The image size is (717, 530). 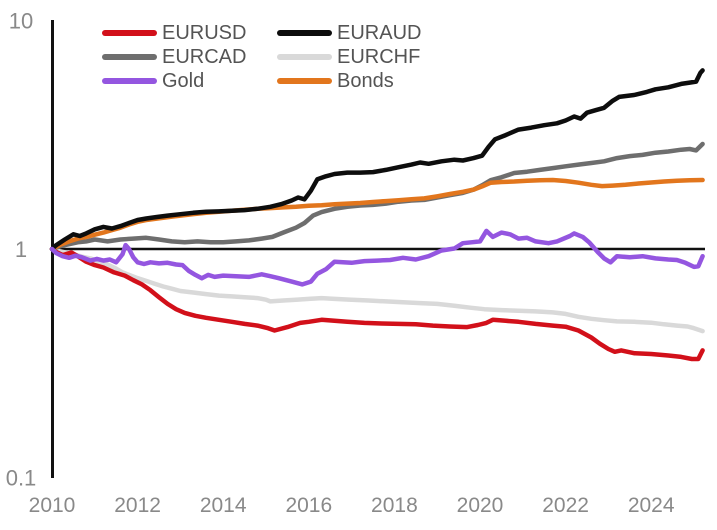 What do you see at coordinates (308, 505) in the screenshot?
I see `x-axis-tick-label-2016: 2016` at bounding box center [308, 505].